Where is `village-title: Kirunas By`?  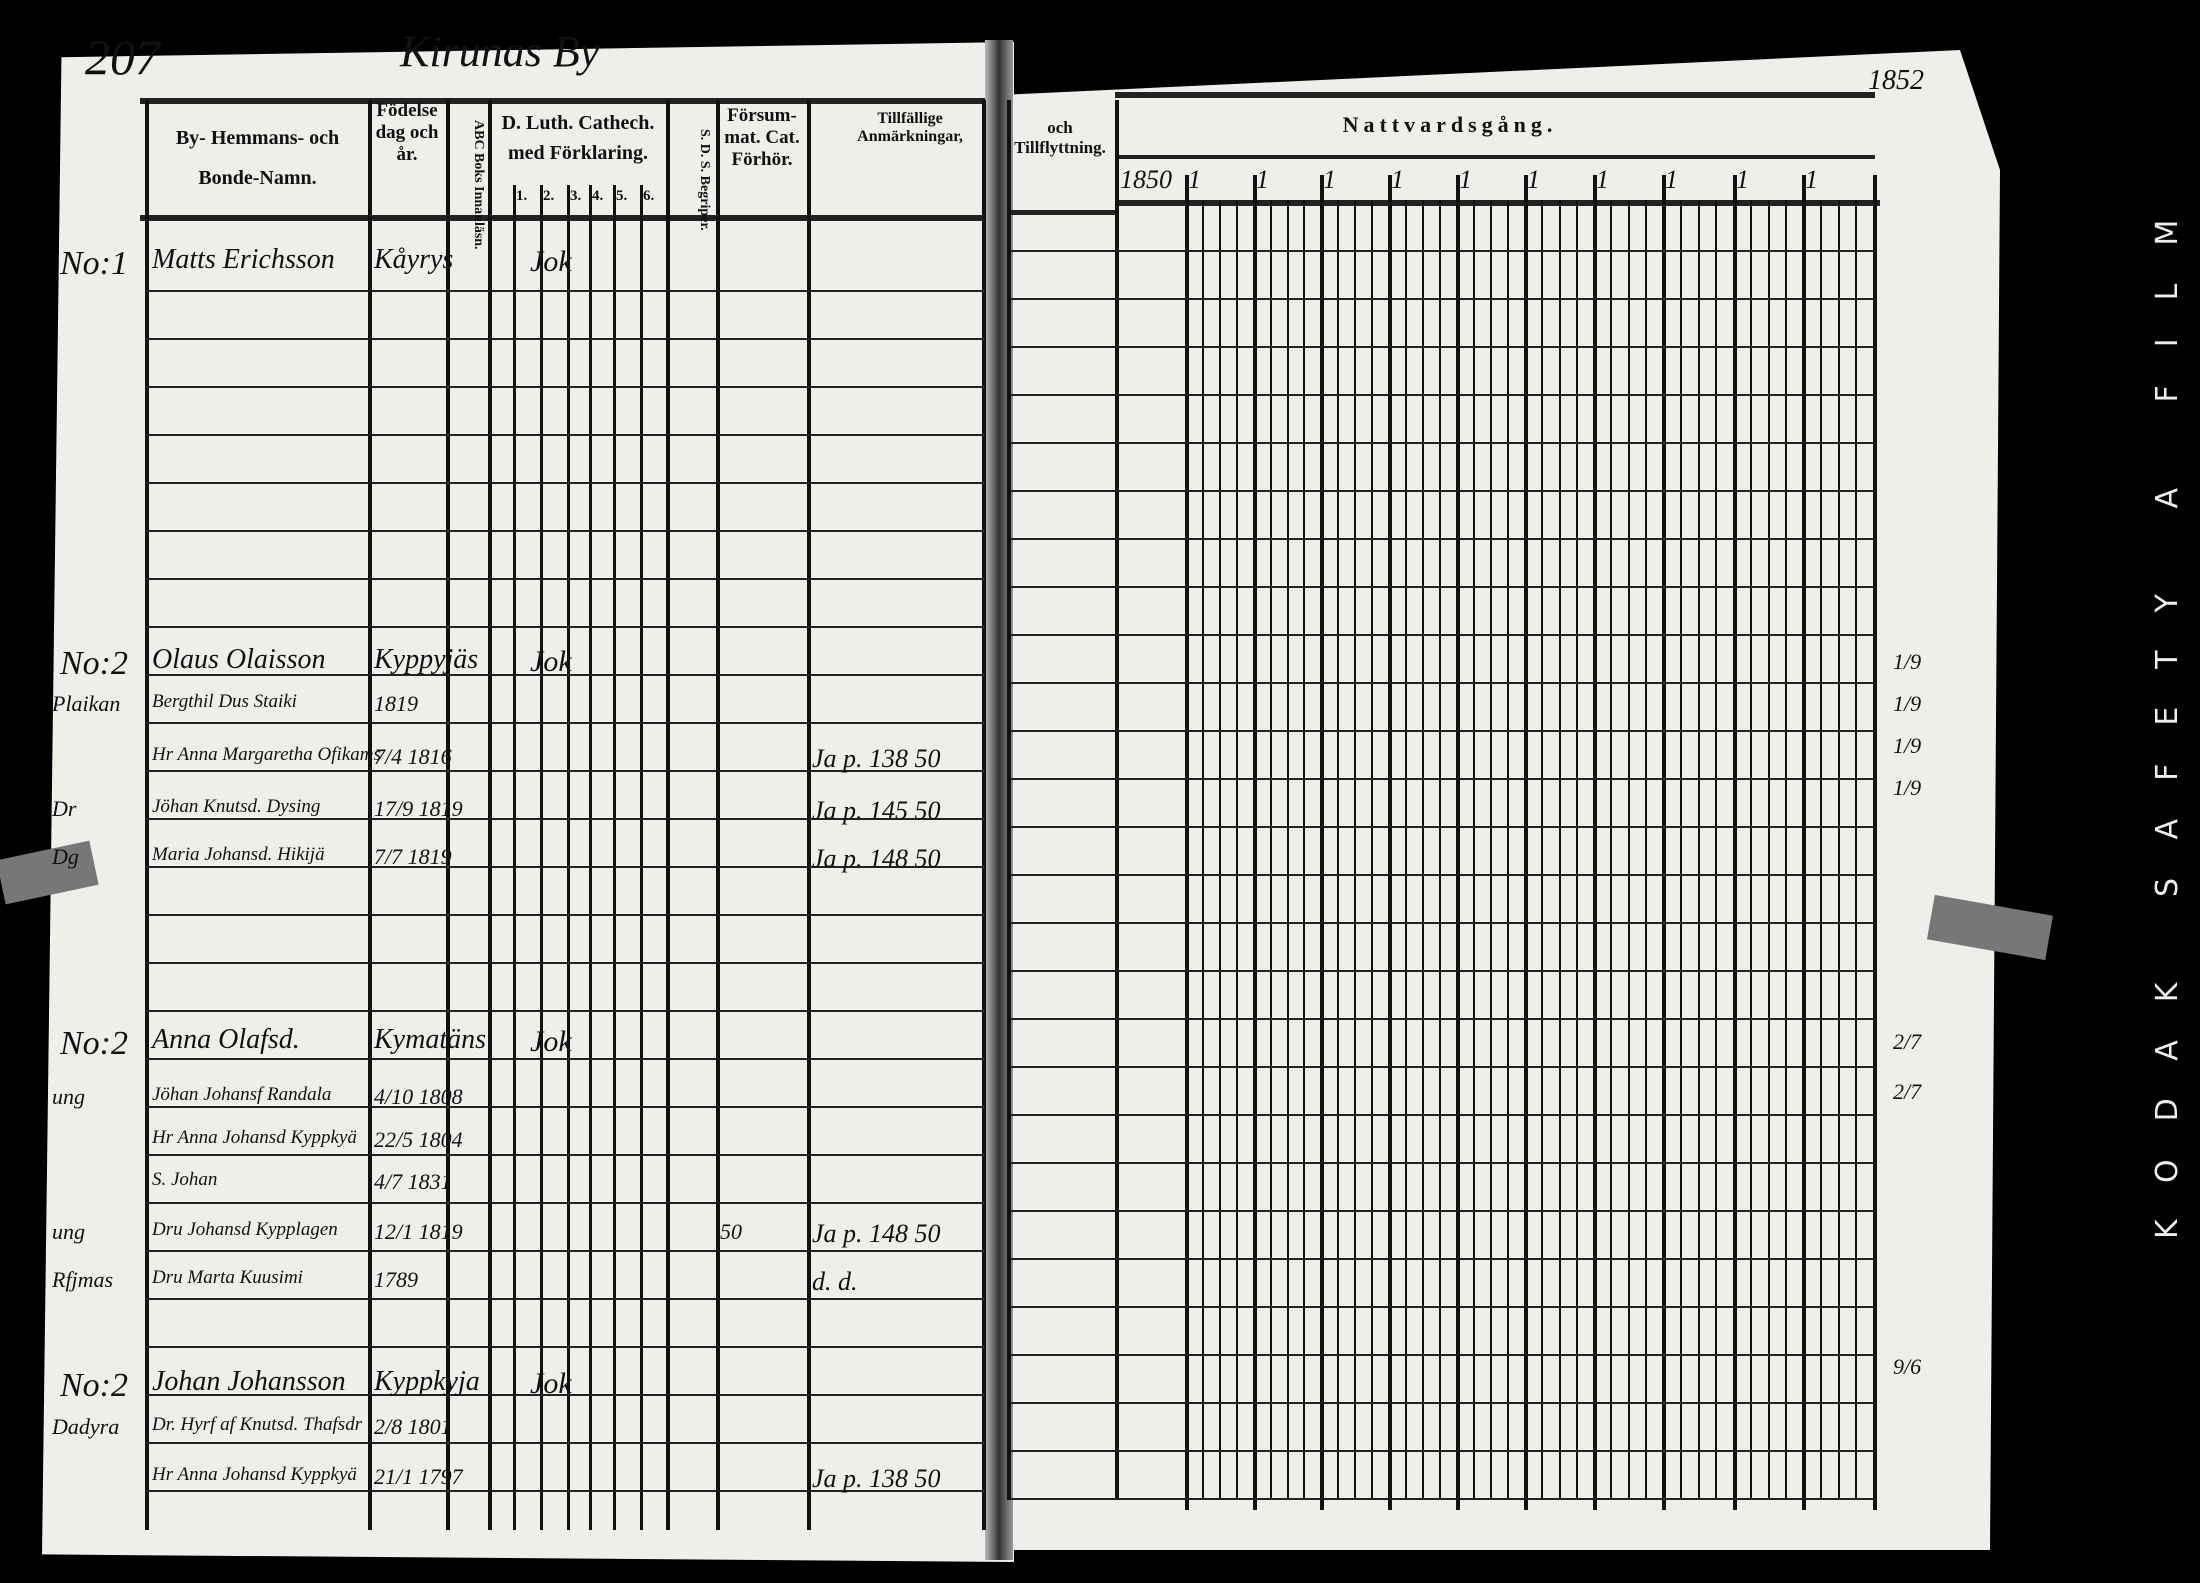
village-title: Kirunas By is located at coordinates (500, 51).